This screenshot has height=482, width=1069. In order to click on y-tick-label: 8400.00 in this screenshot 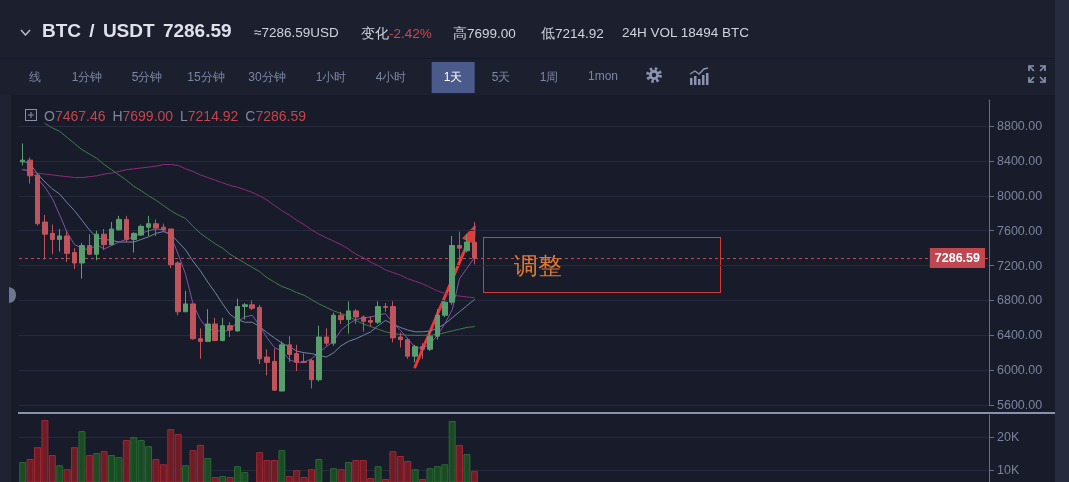, I will do `click(1020, 161)`.